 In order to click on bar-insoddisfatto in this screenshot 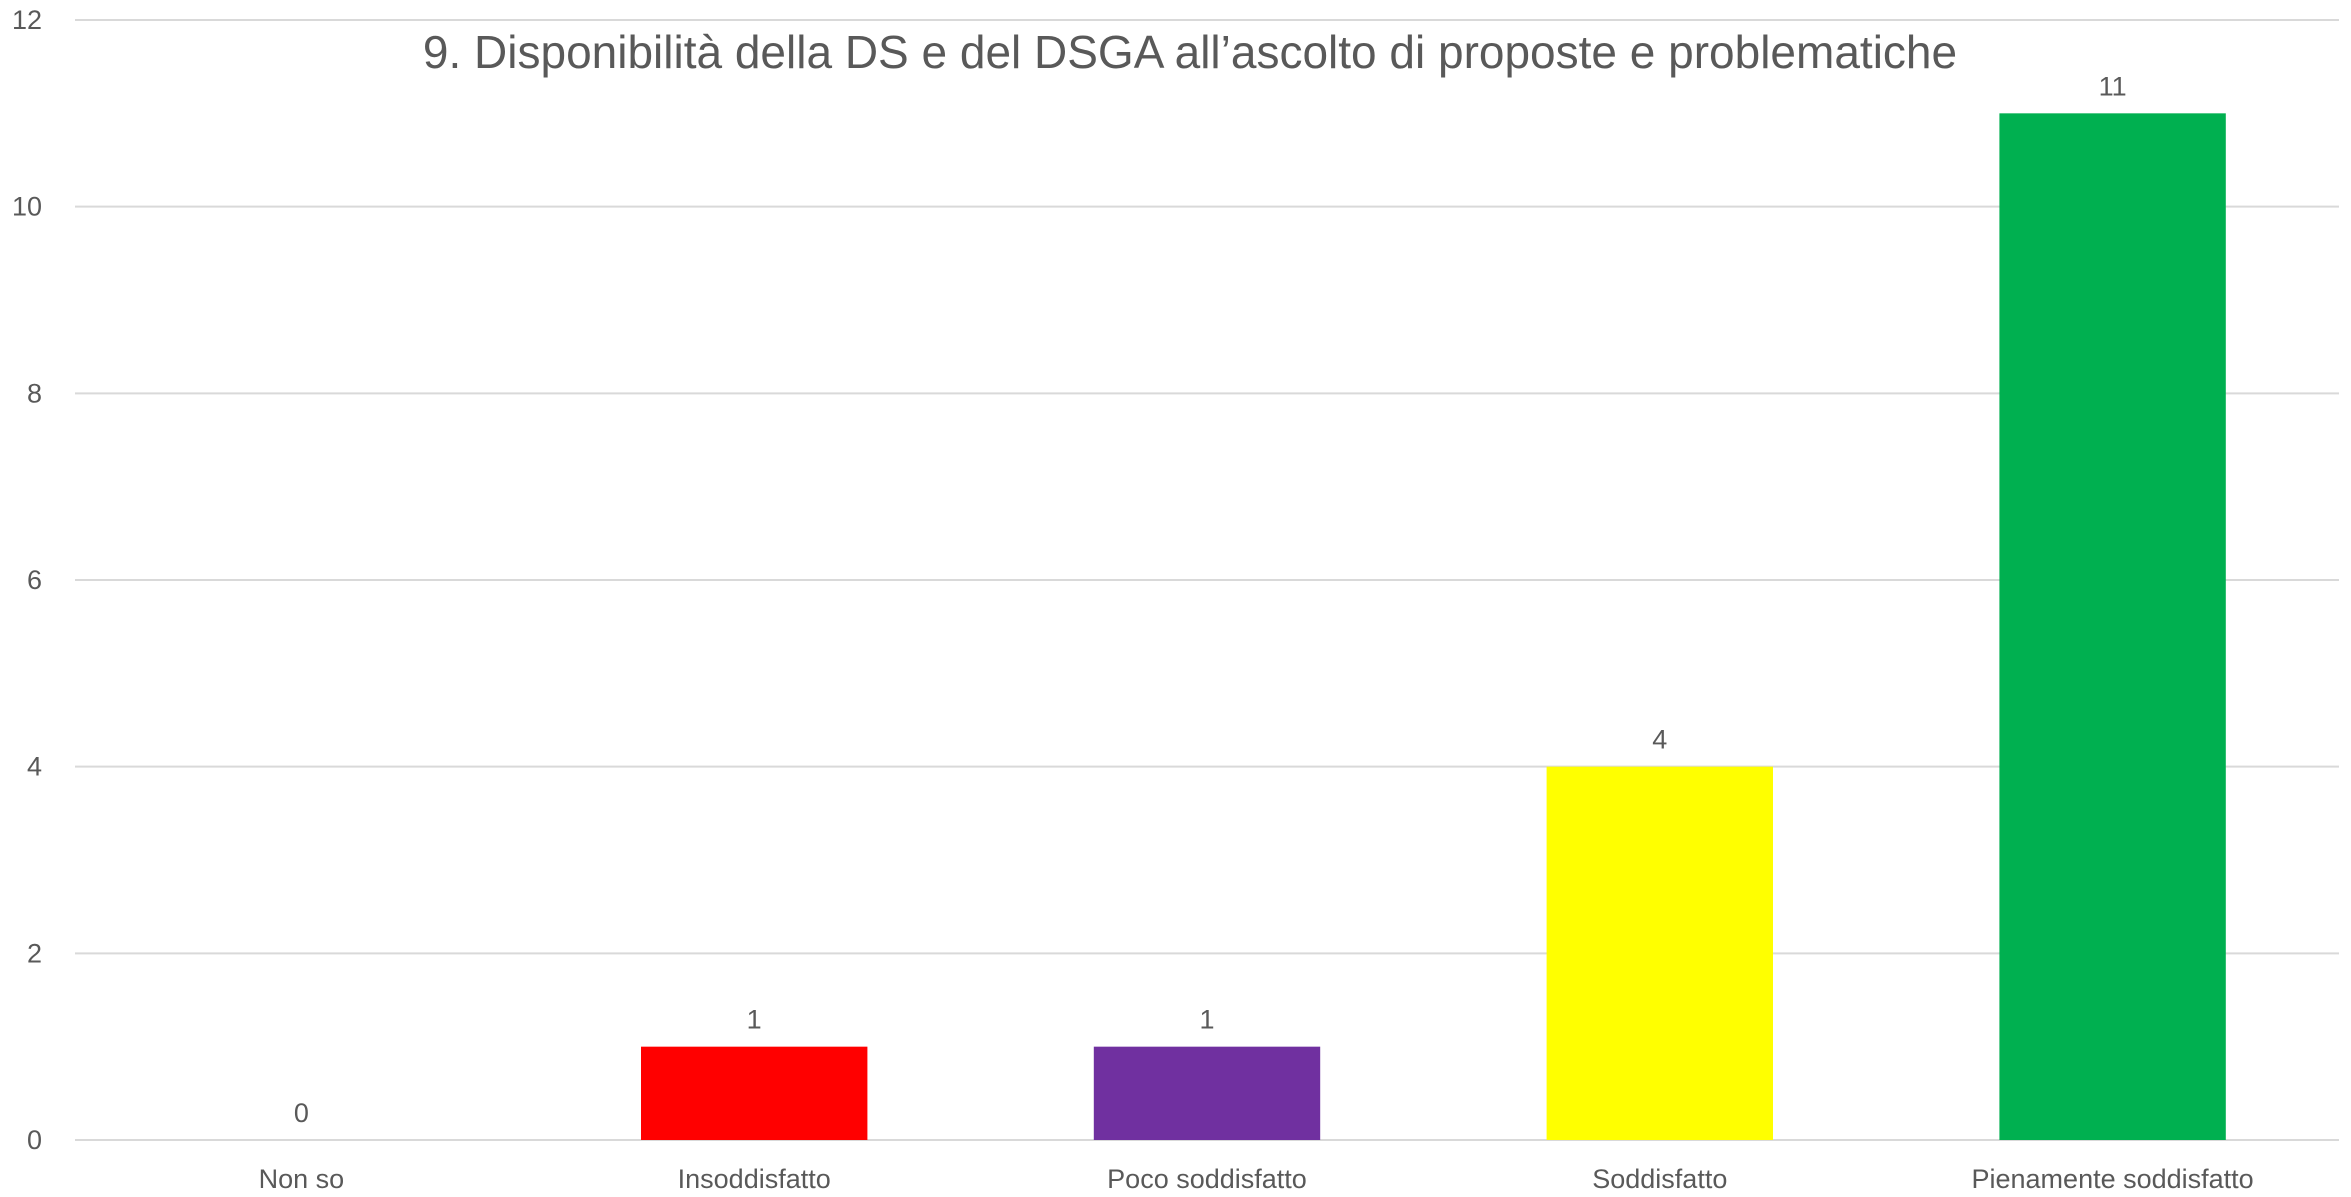, I will do `click(754, 1093)`.